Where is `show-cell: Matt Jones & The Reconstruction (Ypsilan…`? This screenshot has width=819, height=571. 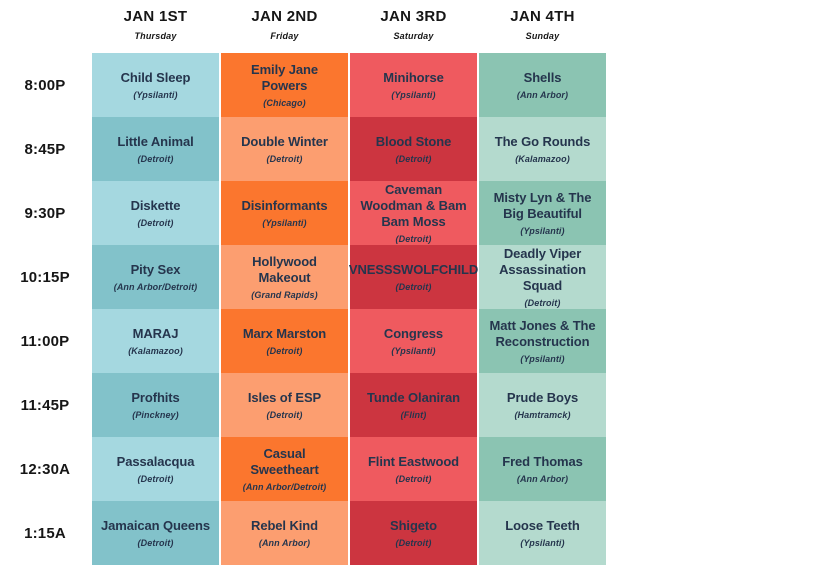
show-cell: Matt Jones & The Reconstruction (Ypsilan… is located at coordinates (542, 341).